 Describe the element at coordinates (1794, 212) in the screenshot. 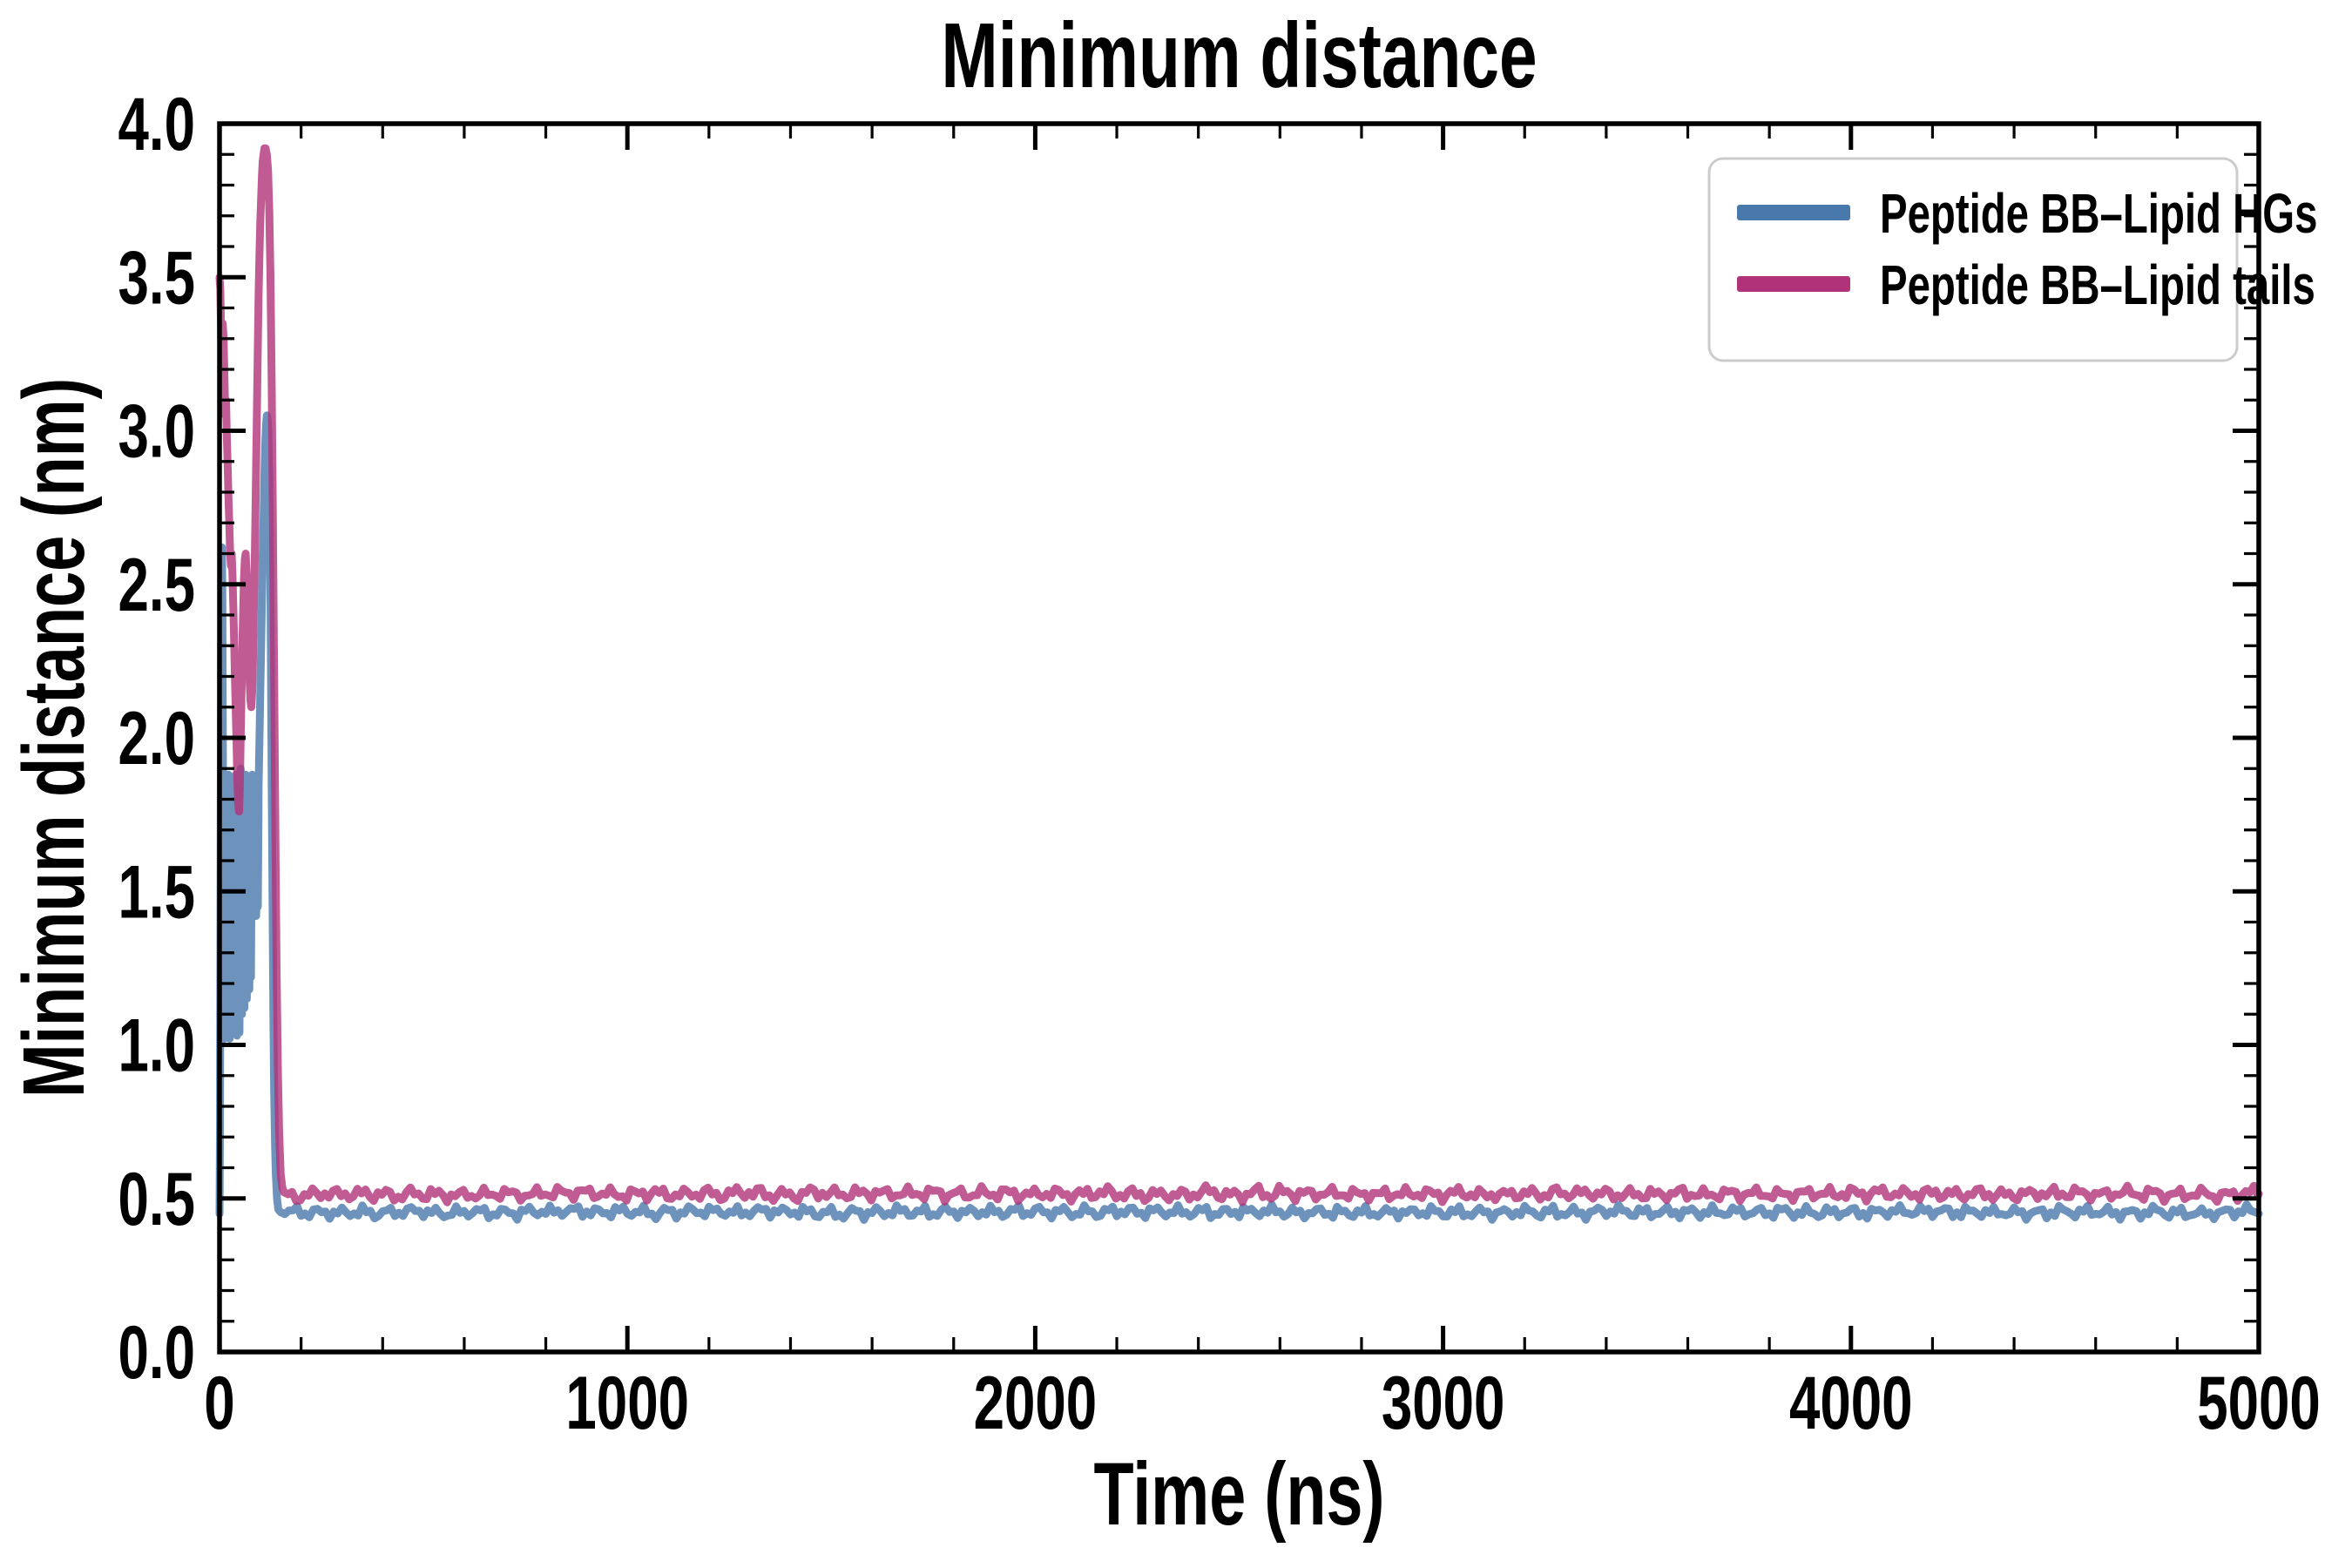

I see `legend-swatch-peptide-bb-lipid-hgs` at that location.